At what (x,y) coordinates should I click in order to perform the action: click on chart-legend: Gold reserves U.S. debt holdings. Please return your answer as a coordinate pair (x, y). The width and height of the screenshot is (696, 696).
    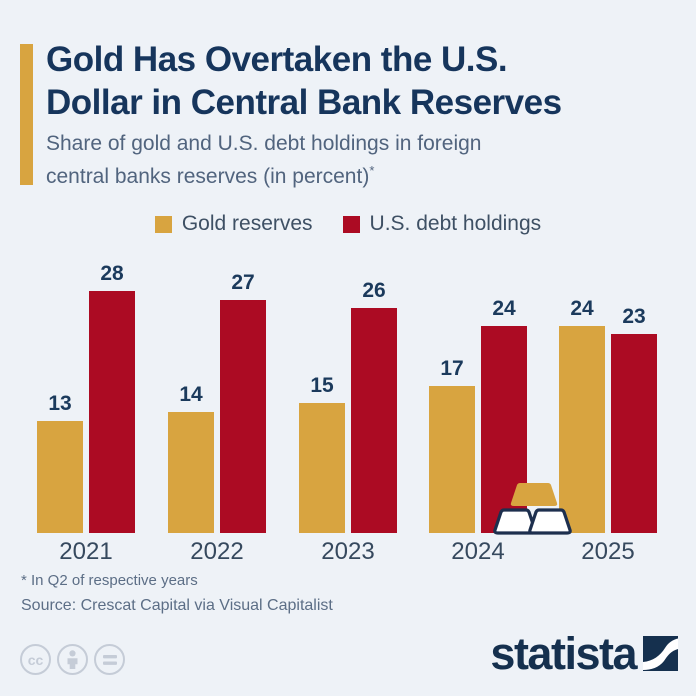
    Looking at the image, I should click on (348, 224).